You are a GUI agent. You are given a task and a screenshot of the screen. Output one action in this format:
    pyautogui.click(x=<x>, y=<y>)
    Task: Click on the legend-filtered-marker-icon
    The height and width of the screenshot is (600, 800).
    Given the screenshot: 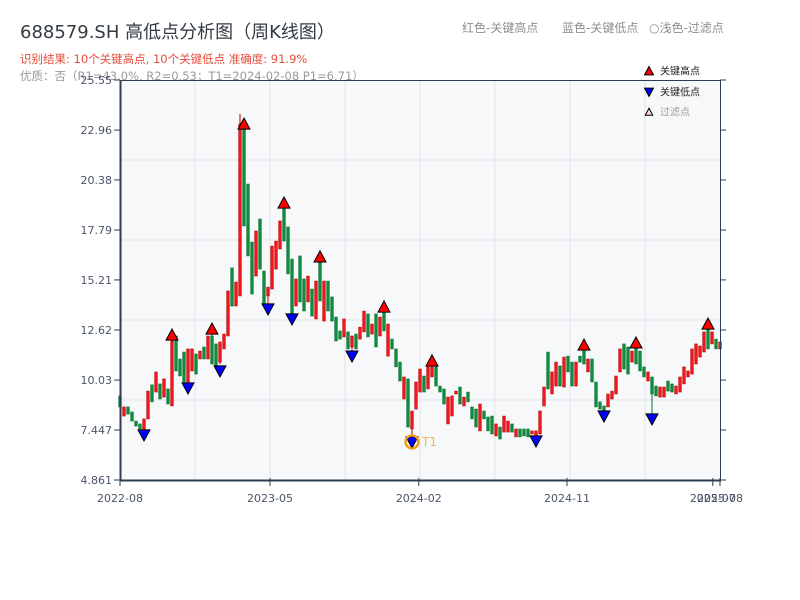 What is the action you would take?
    pyautogui.click(x=649, y=111)
    